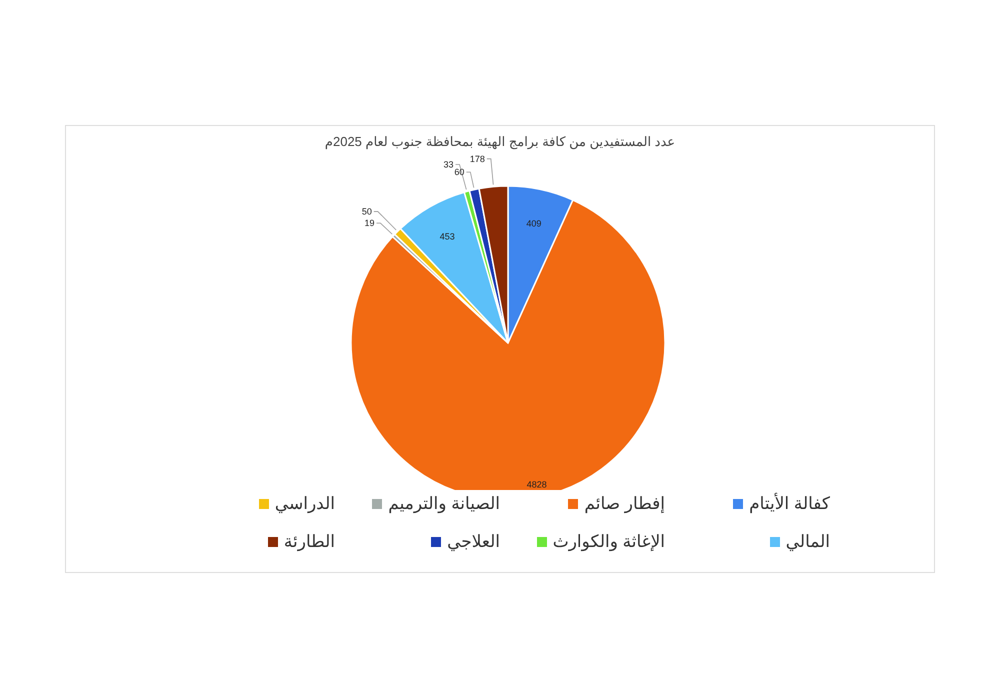  What do you see at coordinates (536, 485) in the screenshot?
I see `data-label: 4828` at bounding box center [536, 485].